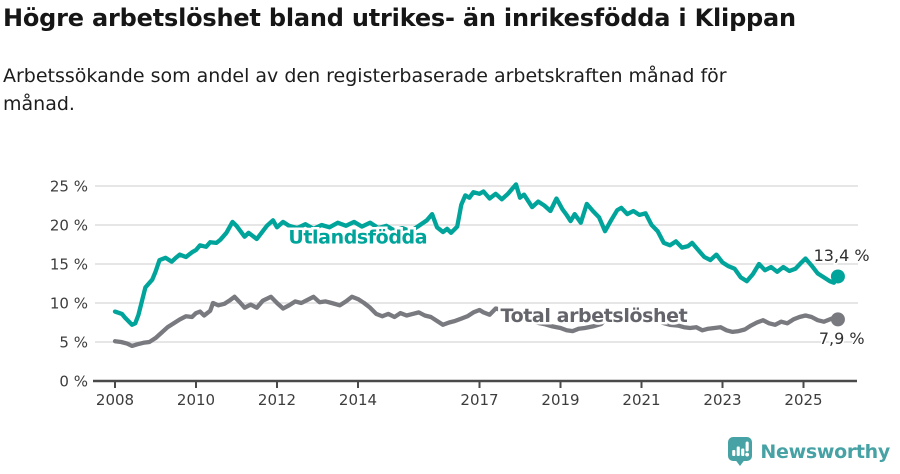 The width and height of the screenshot is (900, 474). Describe the element at coordinates (641, 400) in the screenshot. I see `x-axis-label: 2021` at that location.